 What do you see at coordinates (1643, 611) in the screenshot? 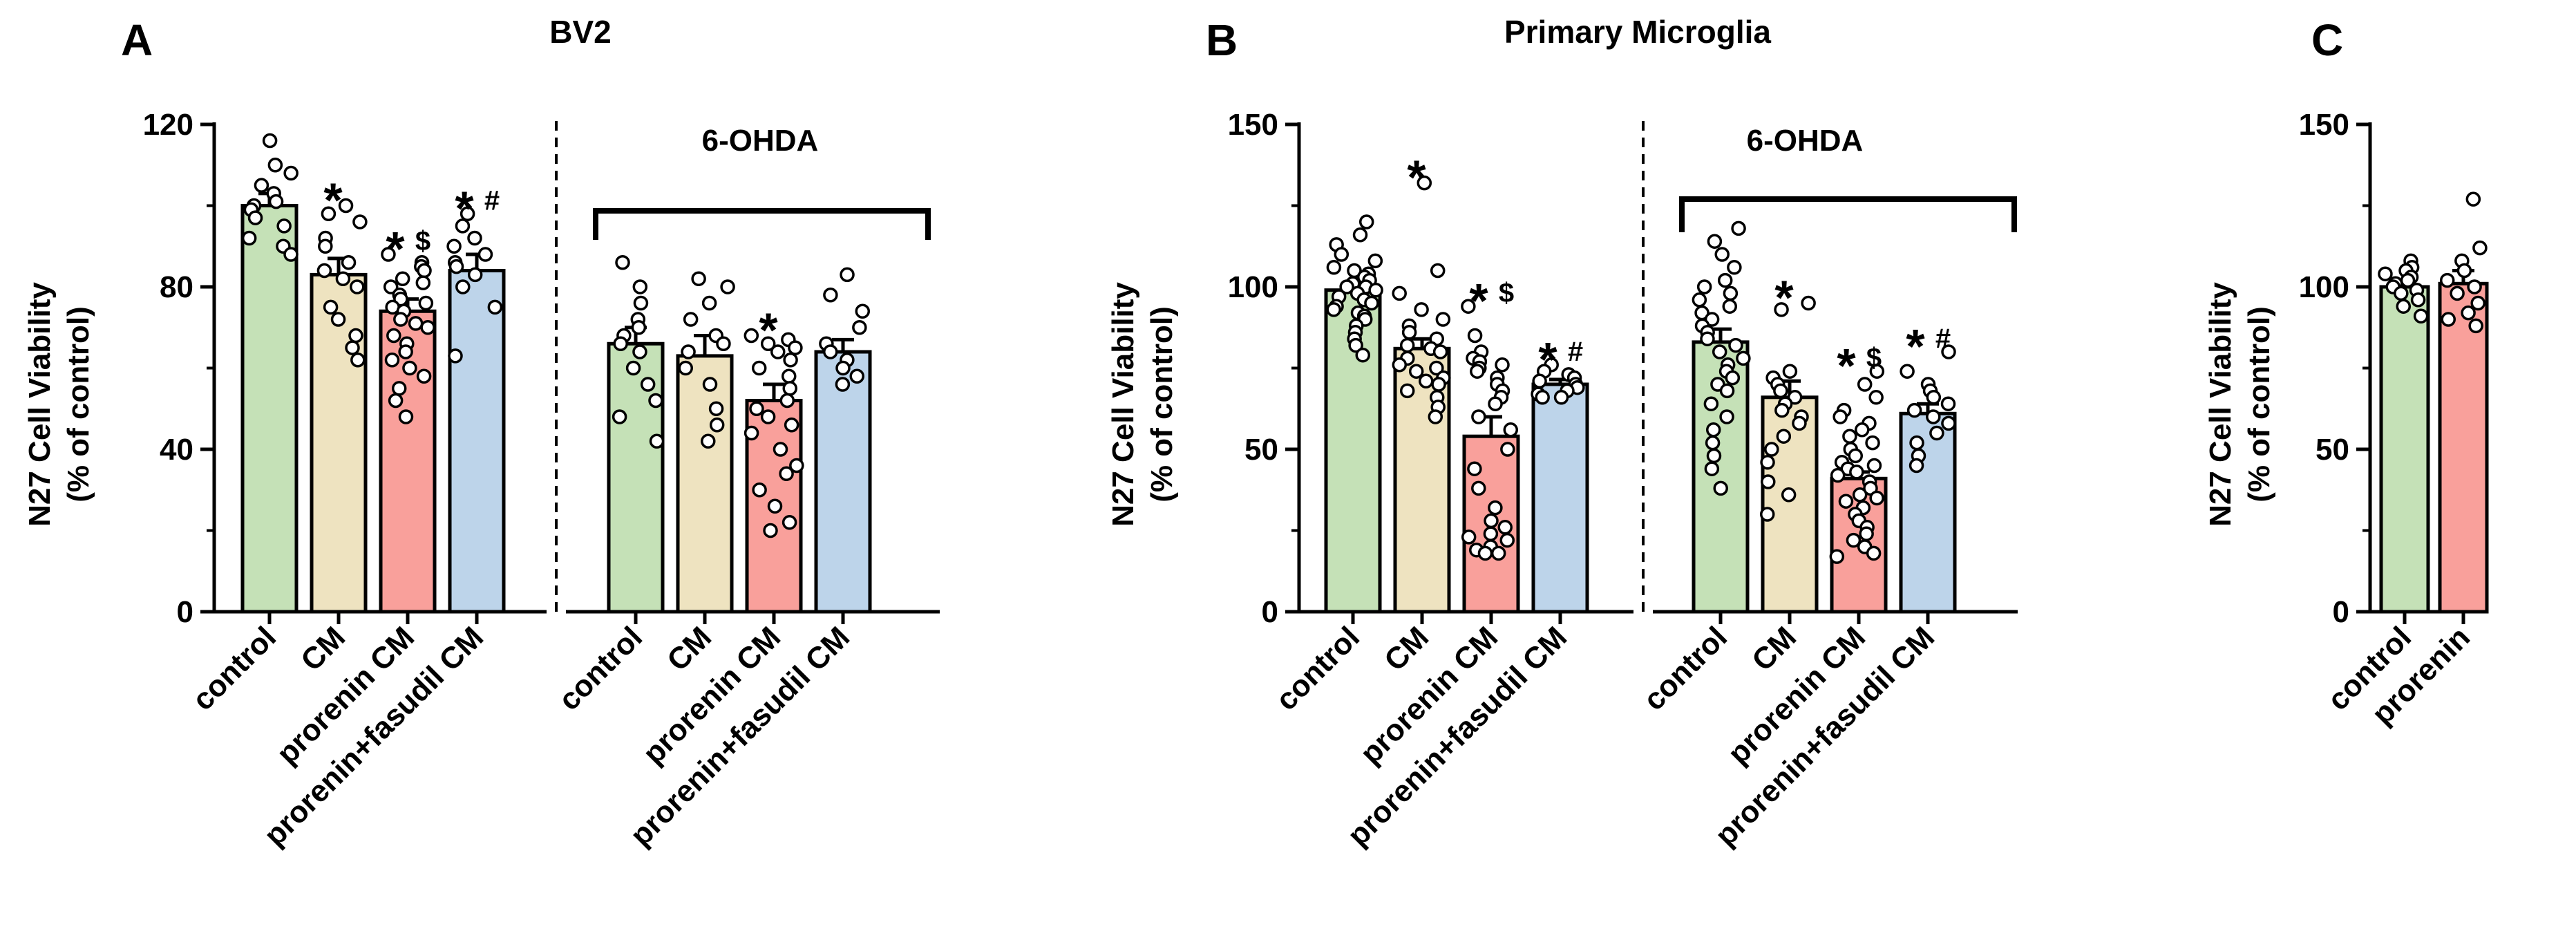
I see `axis-break` at bounding box center [1643, 611].